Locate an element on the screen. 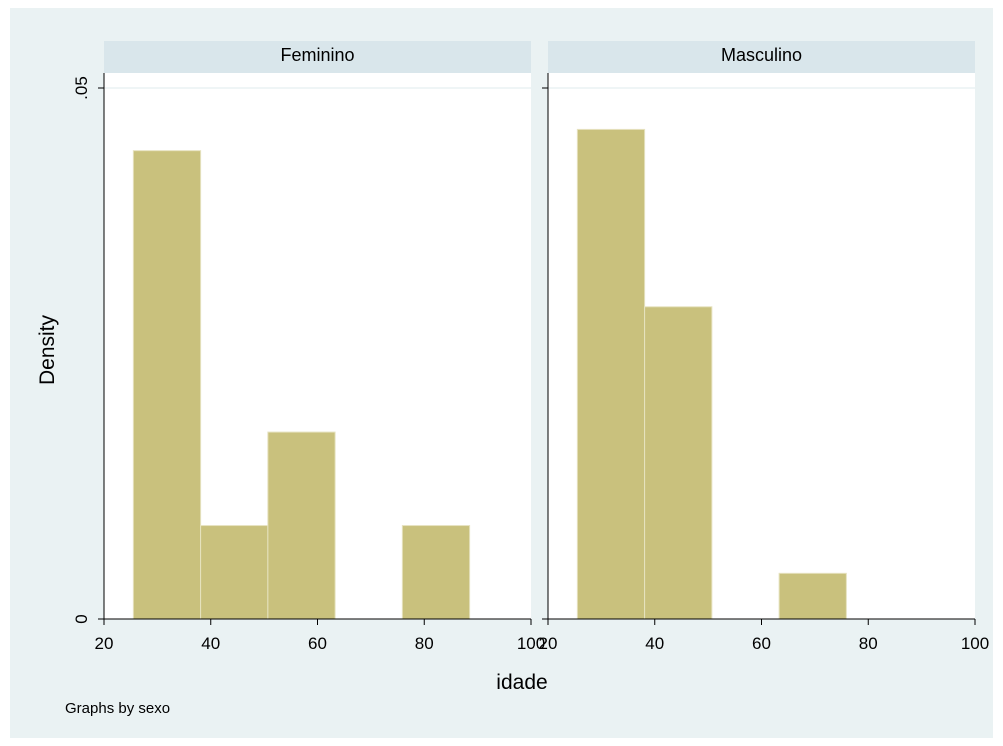 This screenshot has width=1003, height=746. y-axis-title: Density is located at coordinates (47, 349).